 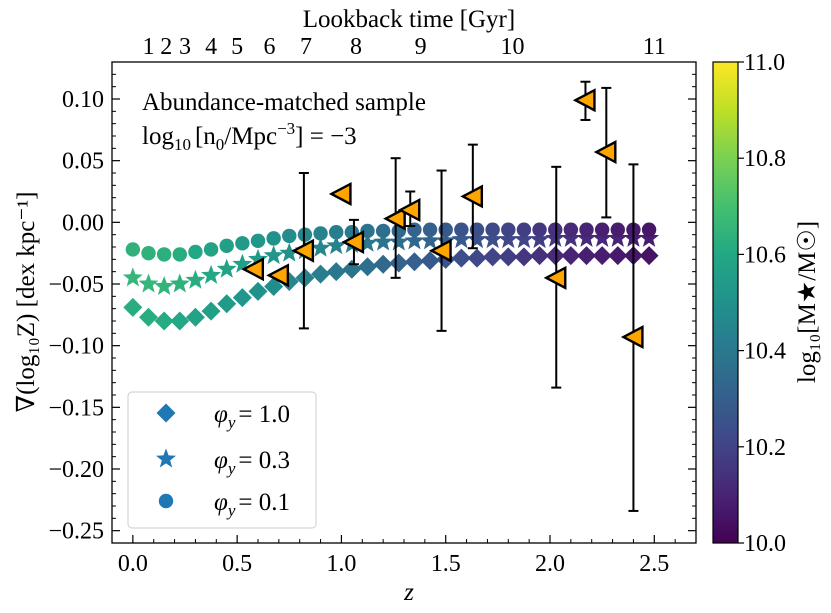 I want to click on top-tick-label: 11, so click(x=654, y=47).